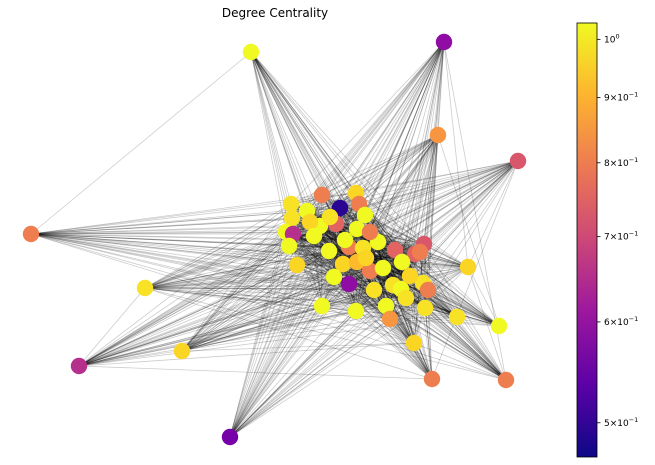 This screenshot has height=465, width=655. Describe the element at coordinates (621, 97) in the screenshot. I see `colorbar-tick-label: 9×10⁻¹` at that location.